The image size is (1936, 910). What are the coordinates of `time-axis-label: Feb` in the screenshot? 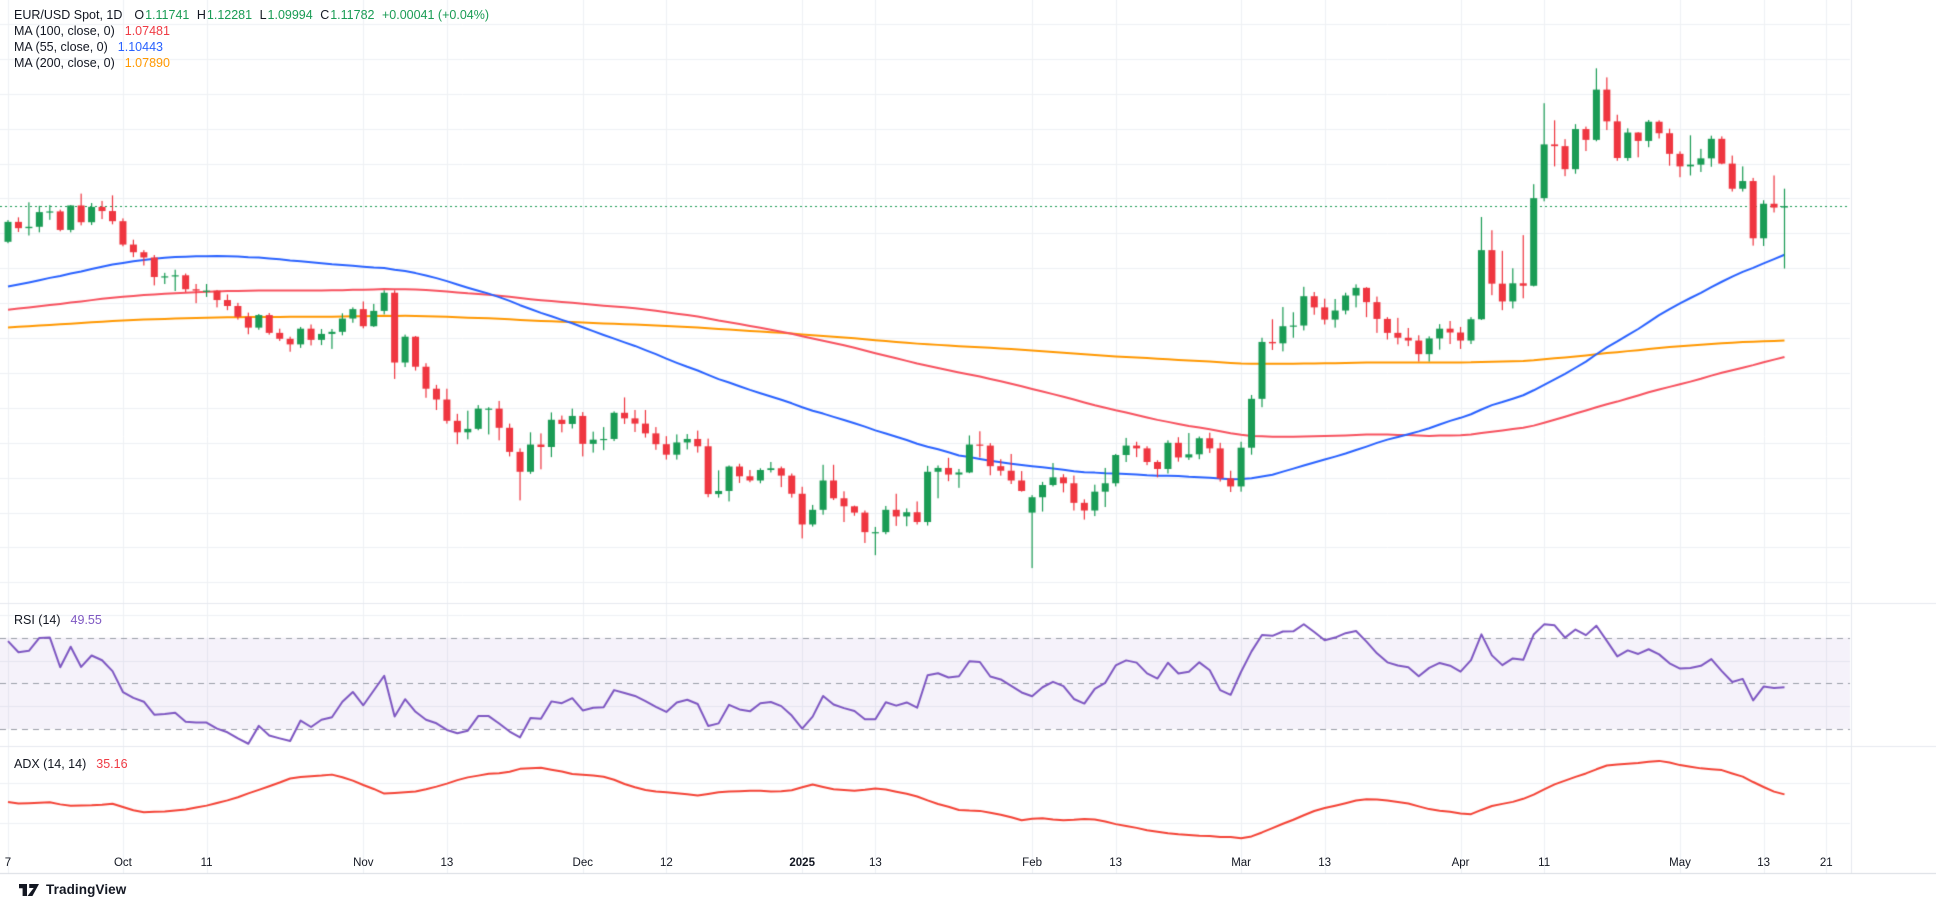 It's located at (1032, 863).